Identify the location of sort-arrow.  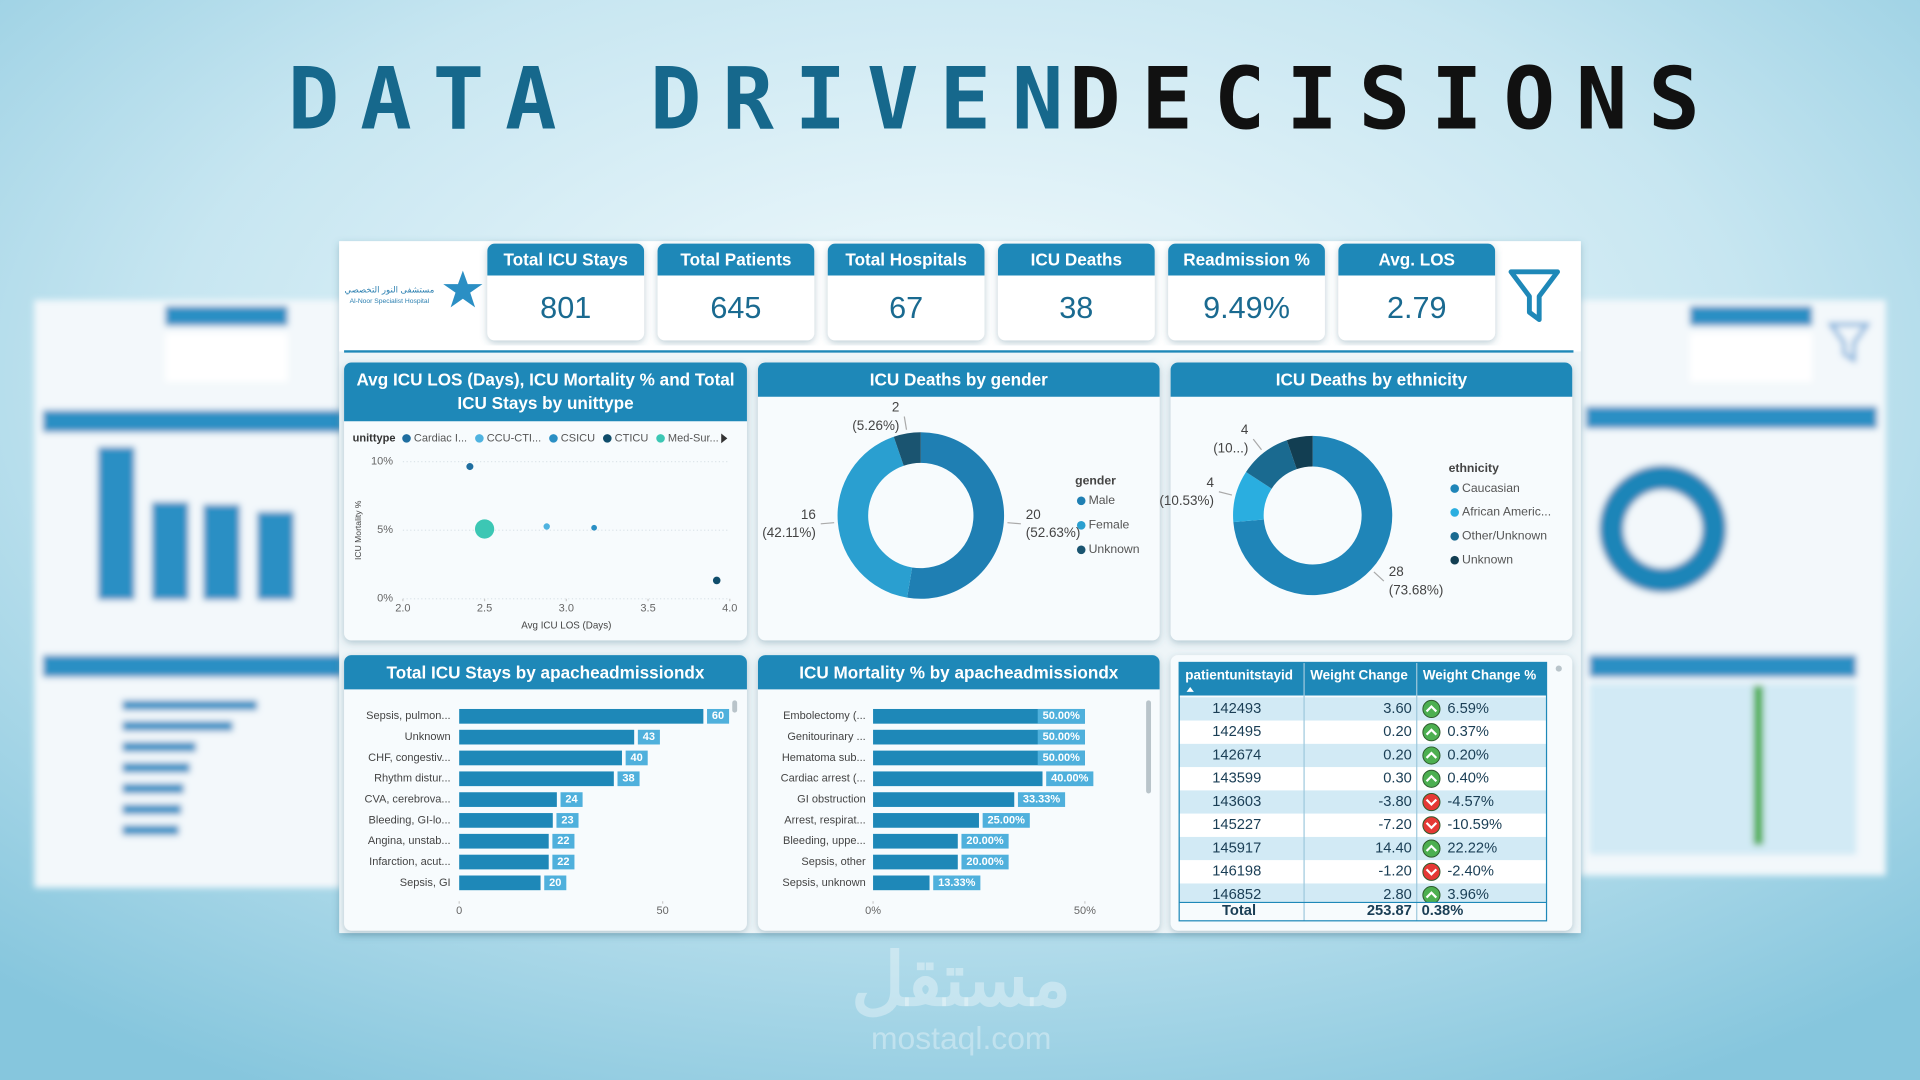
(1190, 689).